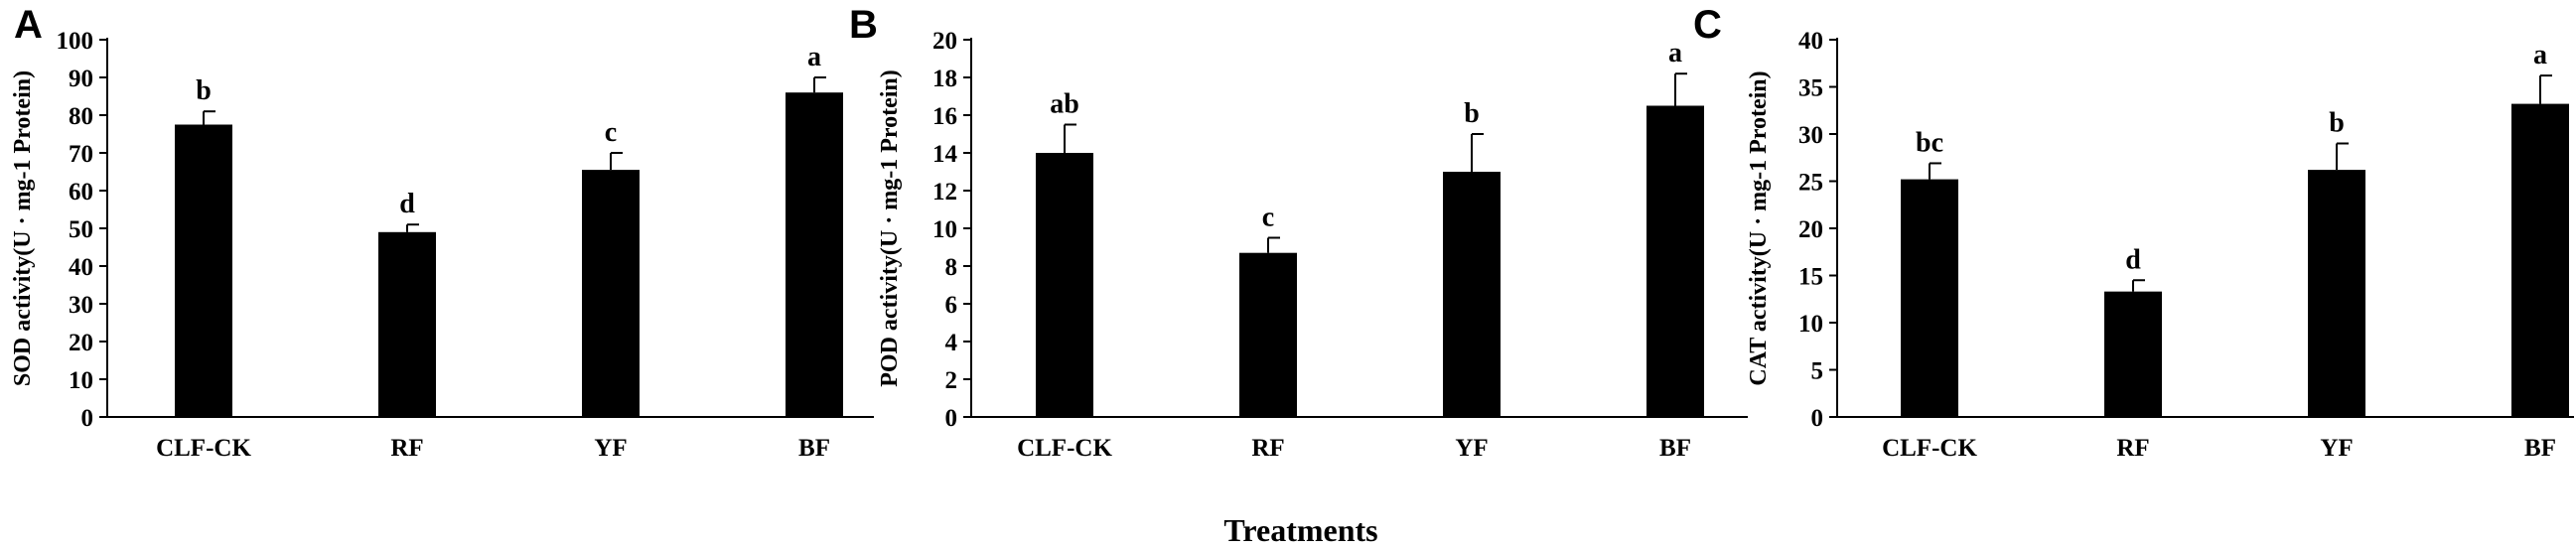 The width and height of the screenshot is (2576, 550). What do you see at coordinates (1759, 227) in the screenshot?
I see `panel-c-y-axis-title: CAT activity(U · mg-1 Protein)` at bounding box center [1759, 227].